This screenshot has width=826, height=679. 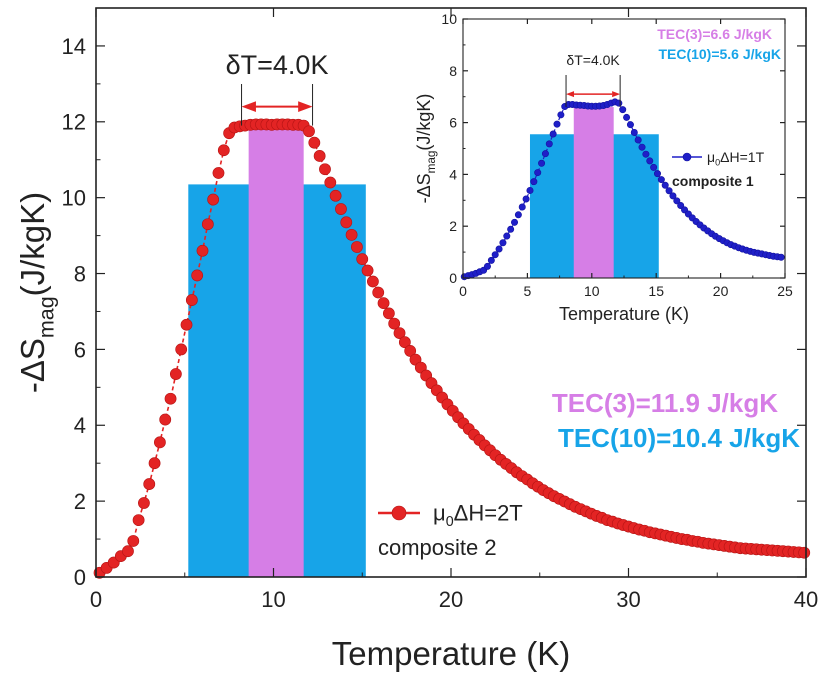 I want to click on tec-label: TEC(3)=6.6 J/kgK, so click(x=714, y=34).